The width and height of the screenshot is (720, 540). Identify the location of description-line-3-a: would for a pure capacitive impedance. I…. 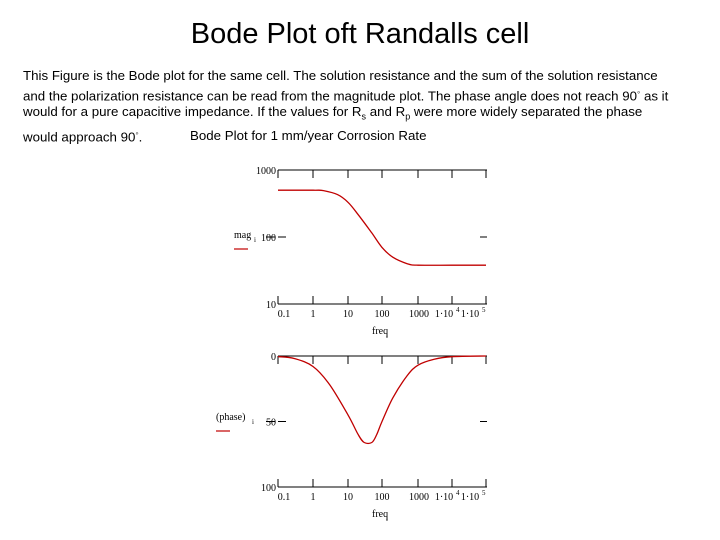
(192, 112).